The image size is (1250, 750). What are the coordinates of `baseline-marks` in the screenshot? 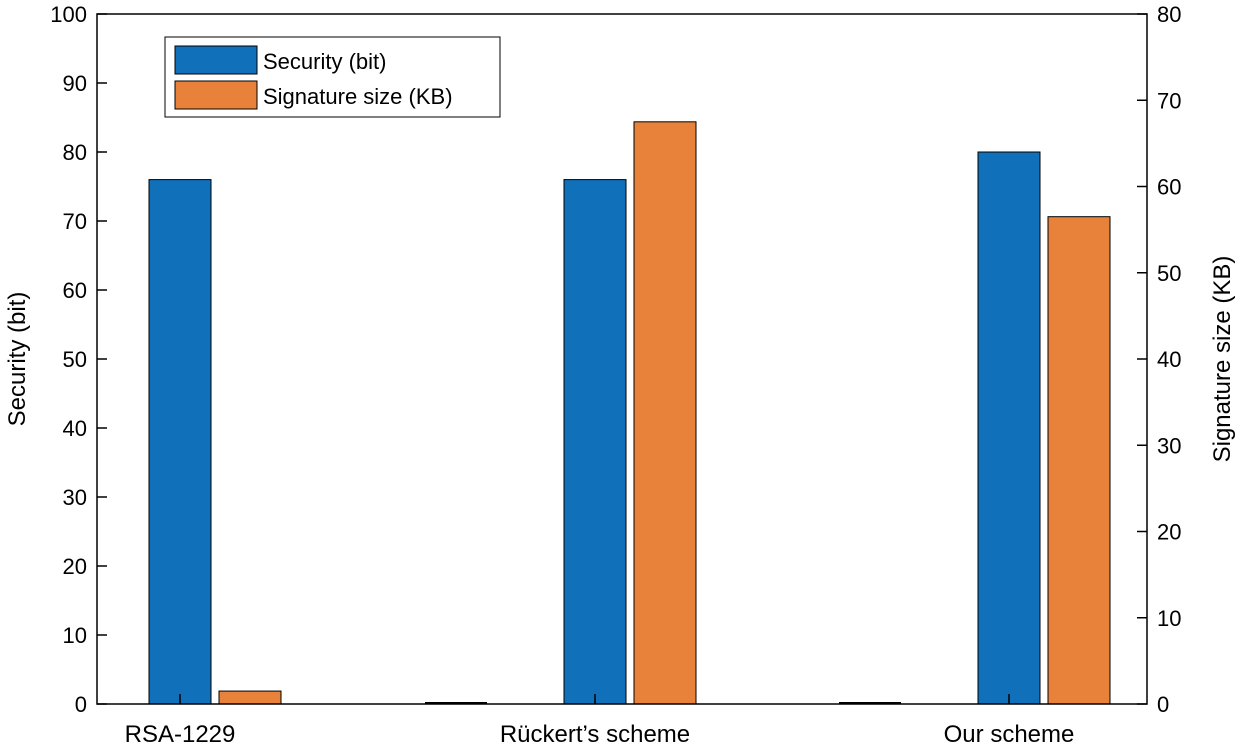 It's located at (594, 699).